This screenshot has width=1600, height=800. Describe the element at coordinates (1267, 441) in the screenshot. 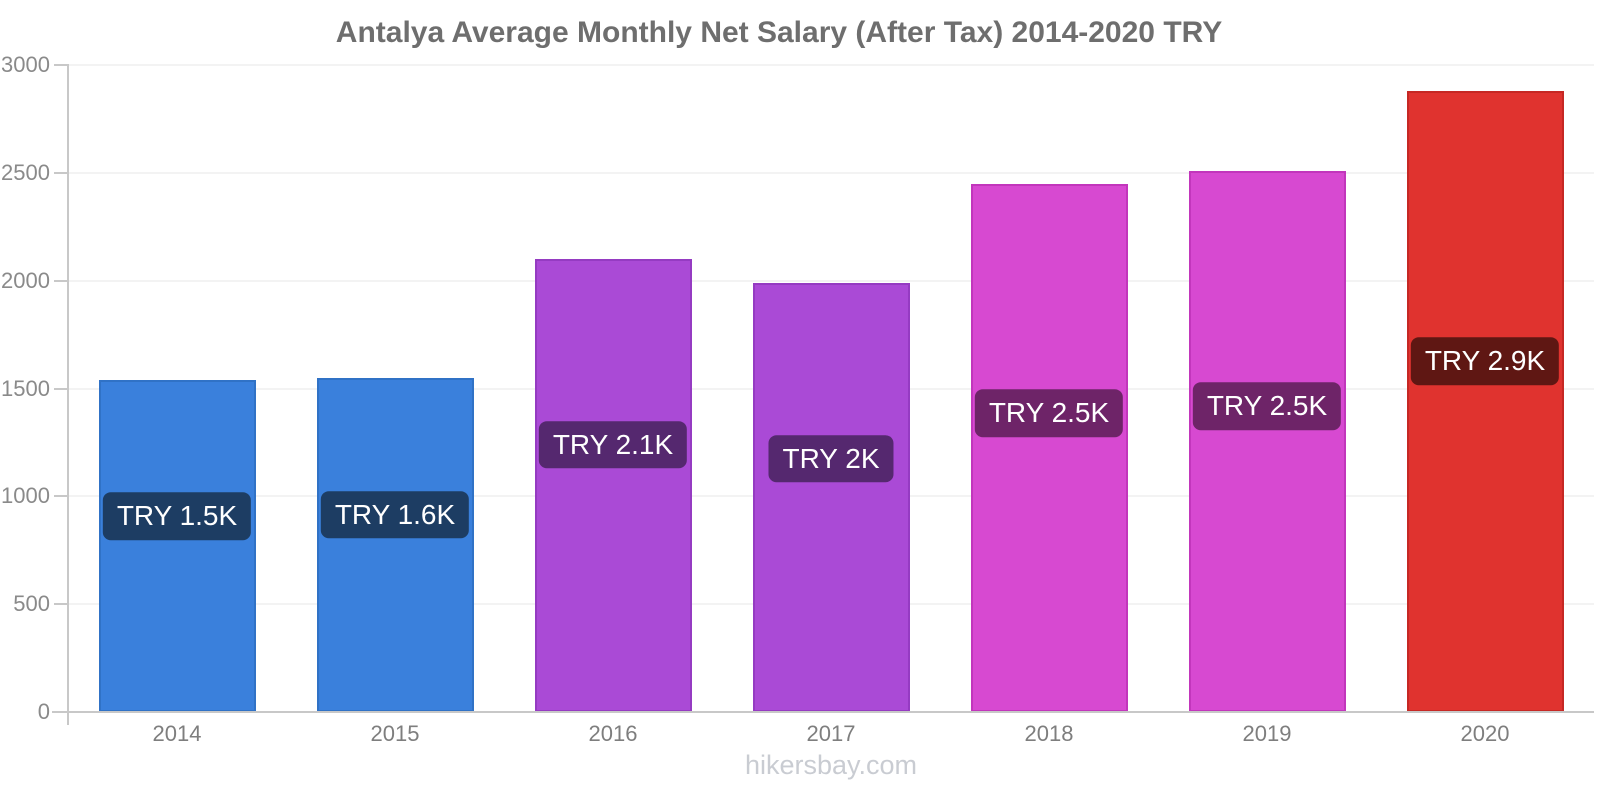

I see `bar-2019` at that location.